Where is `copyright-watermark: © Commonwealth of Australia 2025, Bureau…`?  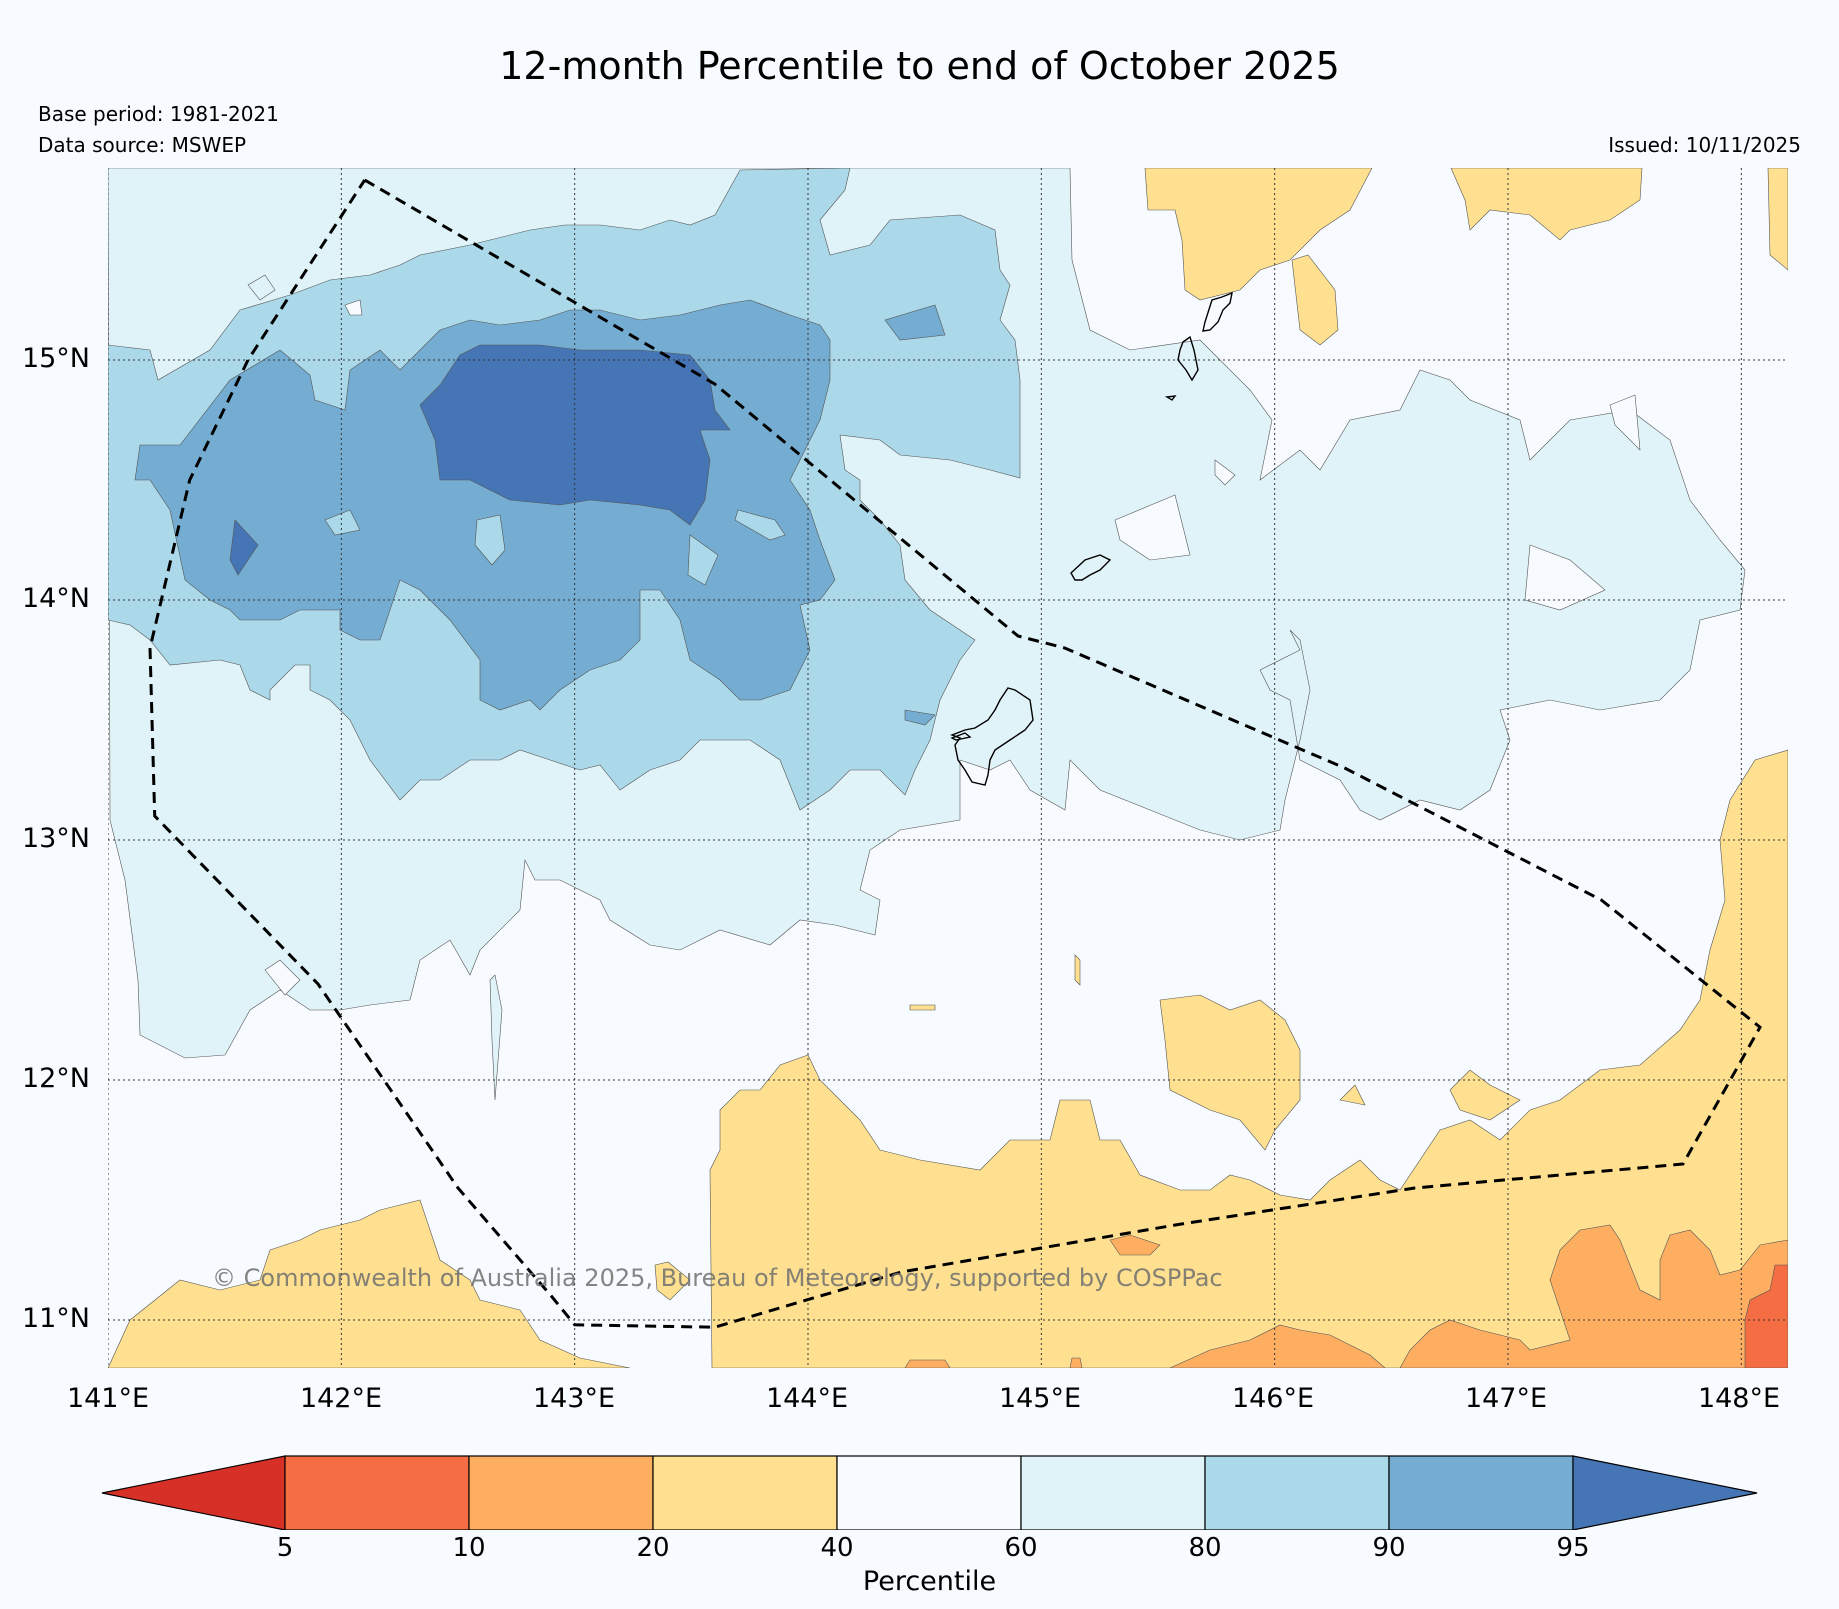
copyright-watermark: © Commonwealth of Australia 2025, Bureau… is located at coordinates (717, 1278).